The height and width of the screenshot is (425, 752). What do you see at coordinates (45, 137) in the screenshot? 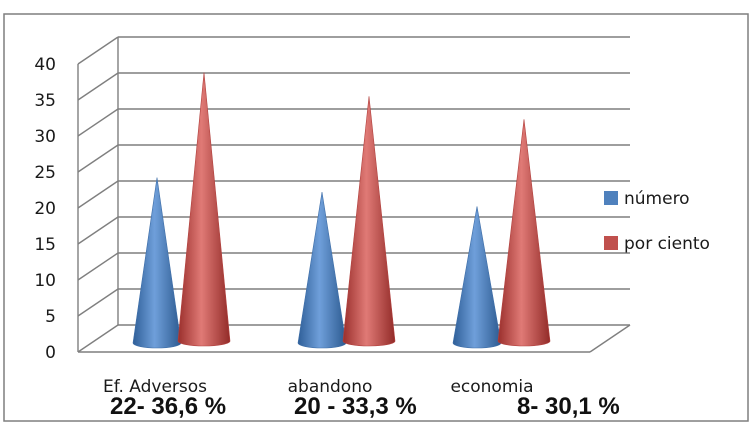
I see `y-tick-label: 30` at bounding box center [45, 137].